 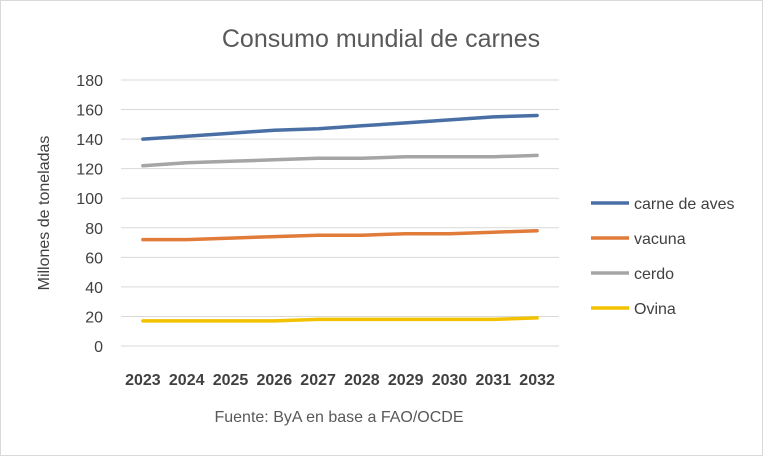 I want to click on y-tick-label: 140, so click(x=89, y=140).